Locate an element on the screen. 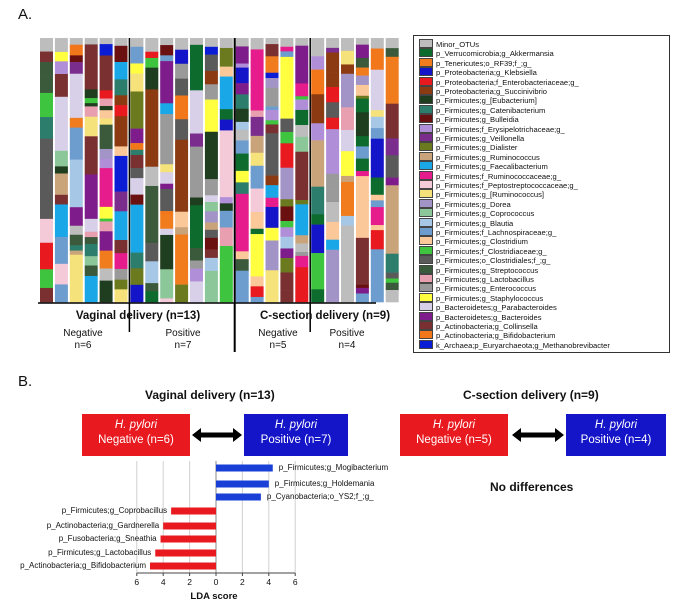  legend-item: p_Firmicutes;g_Enterococcus is located at coordinates (477, 288).